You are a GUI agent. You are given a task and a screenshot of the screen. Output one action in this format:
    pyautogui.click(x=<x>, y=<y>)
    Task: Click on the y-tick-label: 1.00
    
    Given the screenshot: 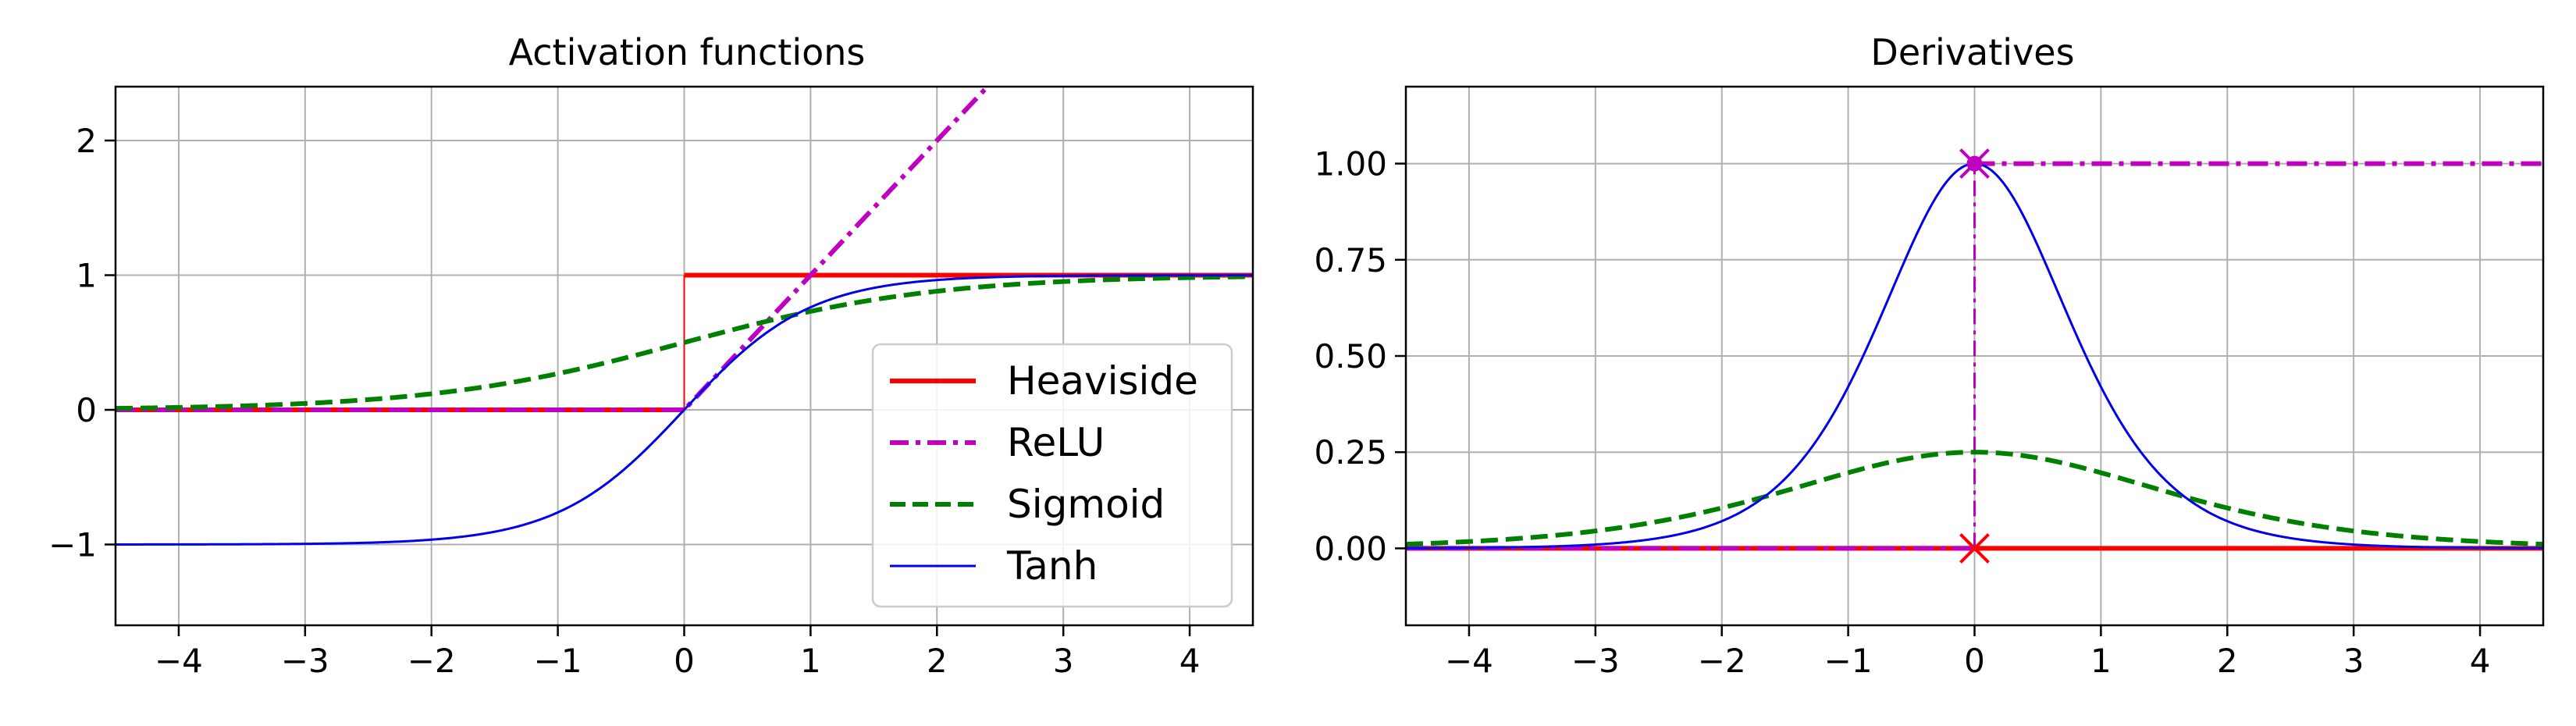 What is the action you would take?
    pyautogui.click(x=1350, y=164)
    